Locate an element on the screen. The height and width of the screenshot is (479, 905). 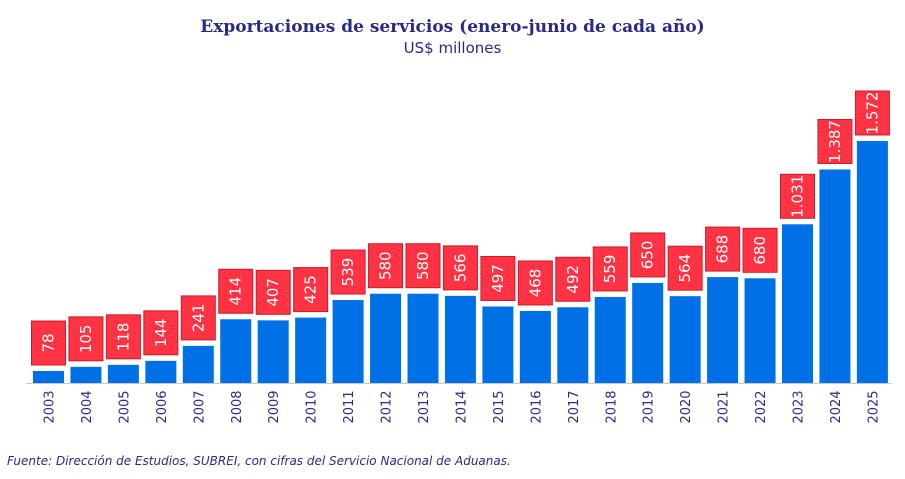
data-label-box-2006 is located at coordinates (161, 333).